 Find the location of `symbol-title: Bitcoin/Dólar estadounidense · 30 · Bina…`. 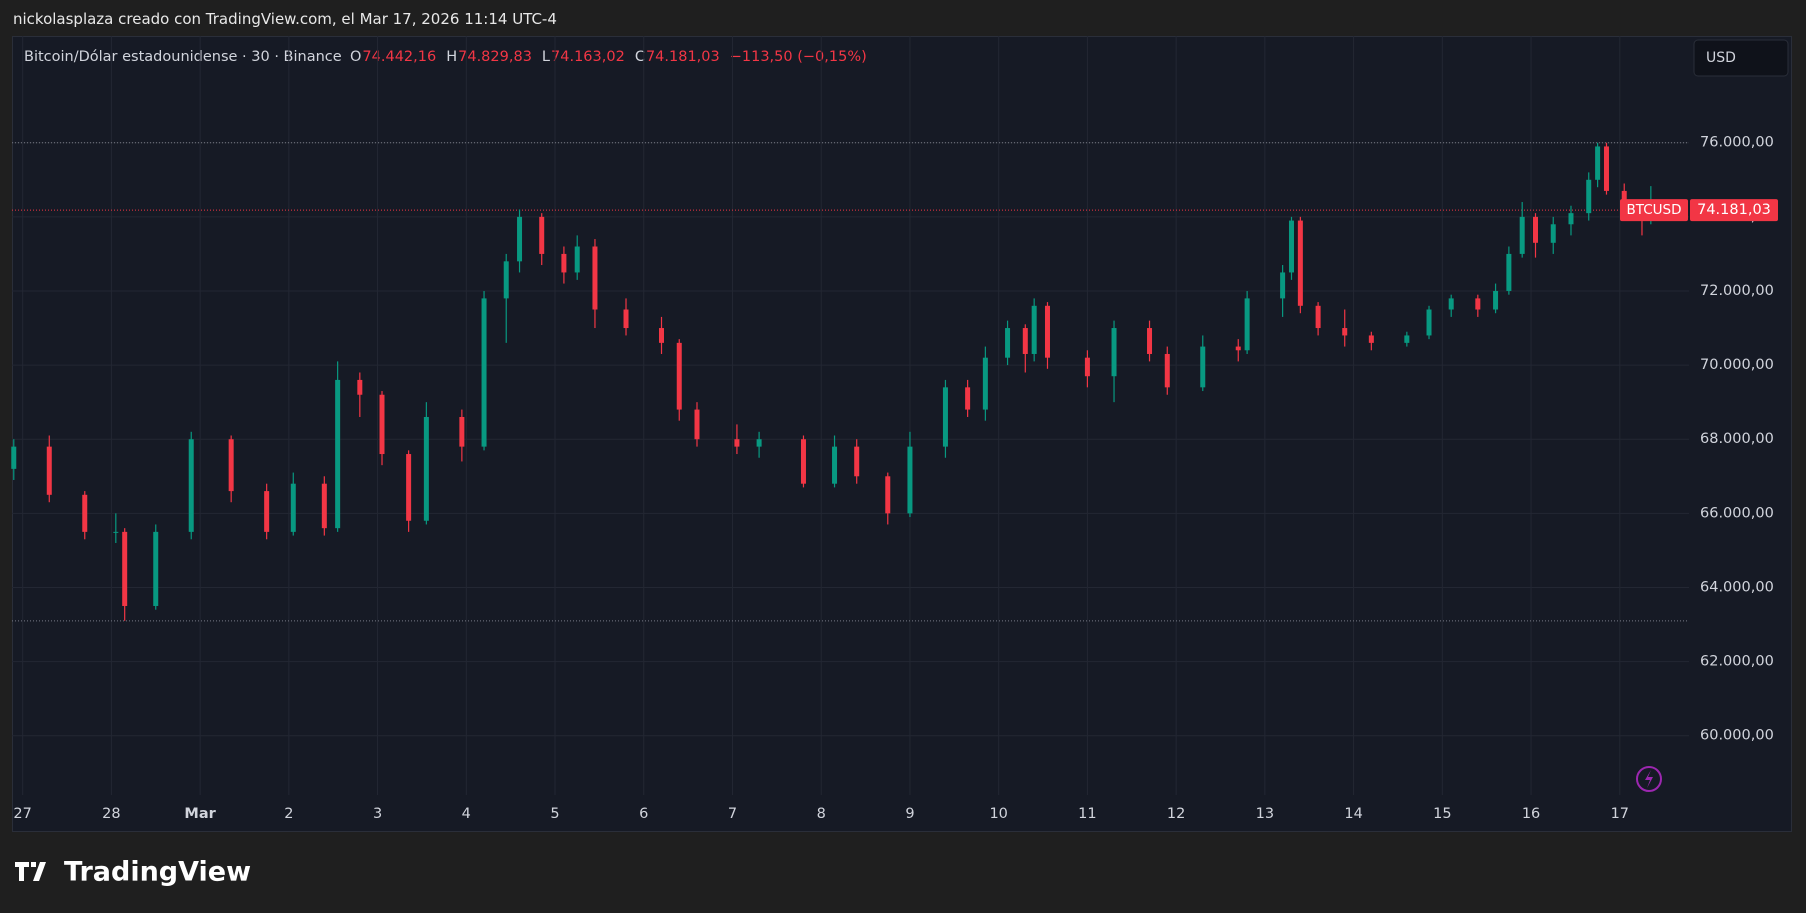

symbol-title: Bitcoin/Dólar estadounidense · 30 · Bina… is located at coordinates (183, 57).